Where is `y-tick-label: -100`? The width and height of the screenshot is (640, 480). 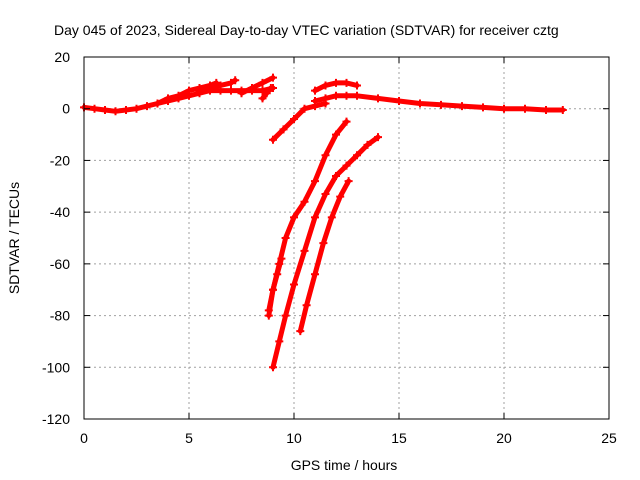 y-tick-label: -100 is located at coordinates (56, 367).